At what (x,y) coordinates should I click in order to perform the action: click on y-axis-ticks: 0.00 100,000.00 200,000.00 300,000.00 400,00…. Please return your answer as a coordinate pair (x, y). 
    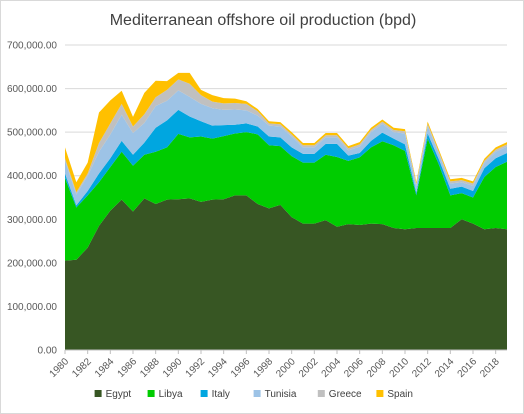
    Looking at the image, I should click on (32, 199).